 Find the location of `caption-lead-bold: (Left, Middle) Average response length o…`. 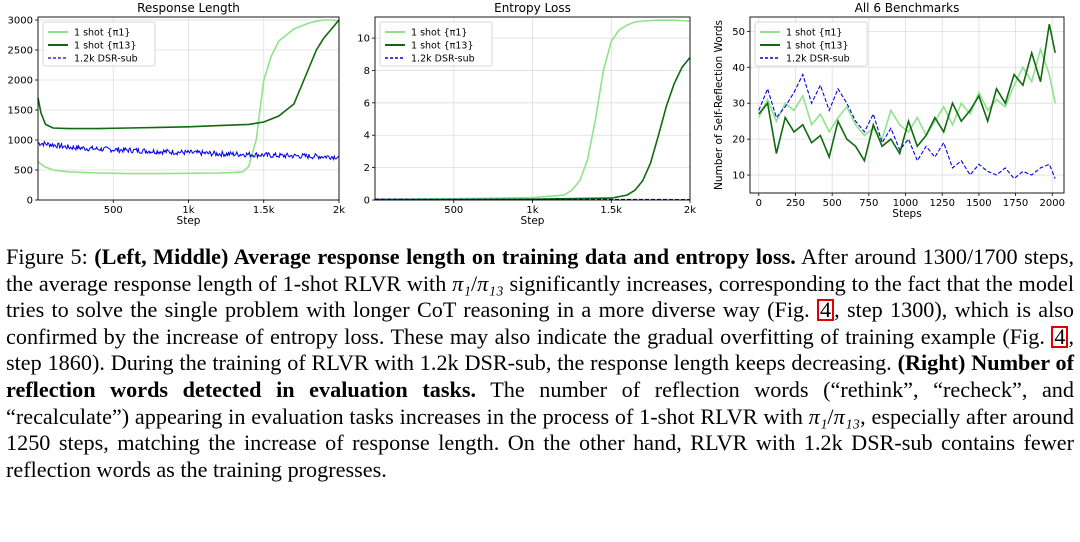

caption-lead-bold: (Left, Middle) Average response length o… is located at coordinates (445, 256).